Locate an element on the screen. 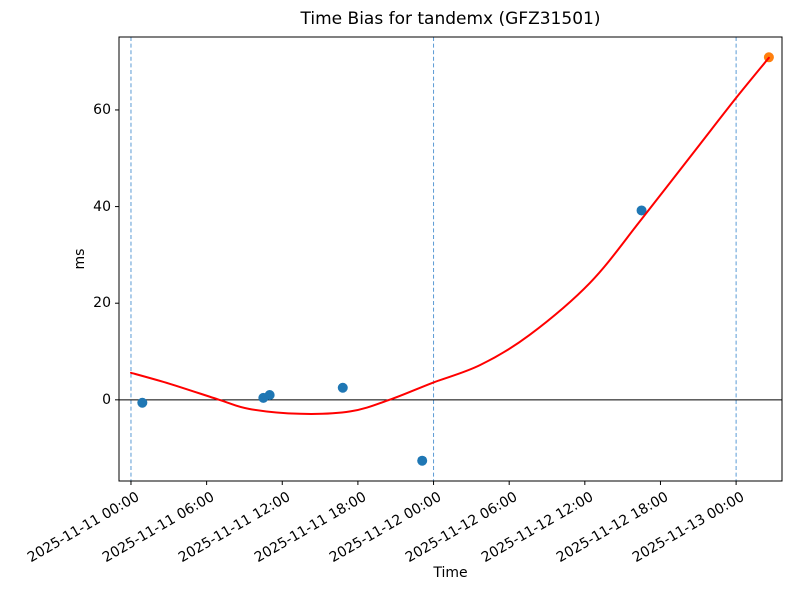  x-axis-label: Time is located at coordinates (450, 573).